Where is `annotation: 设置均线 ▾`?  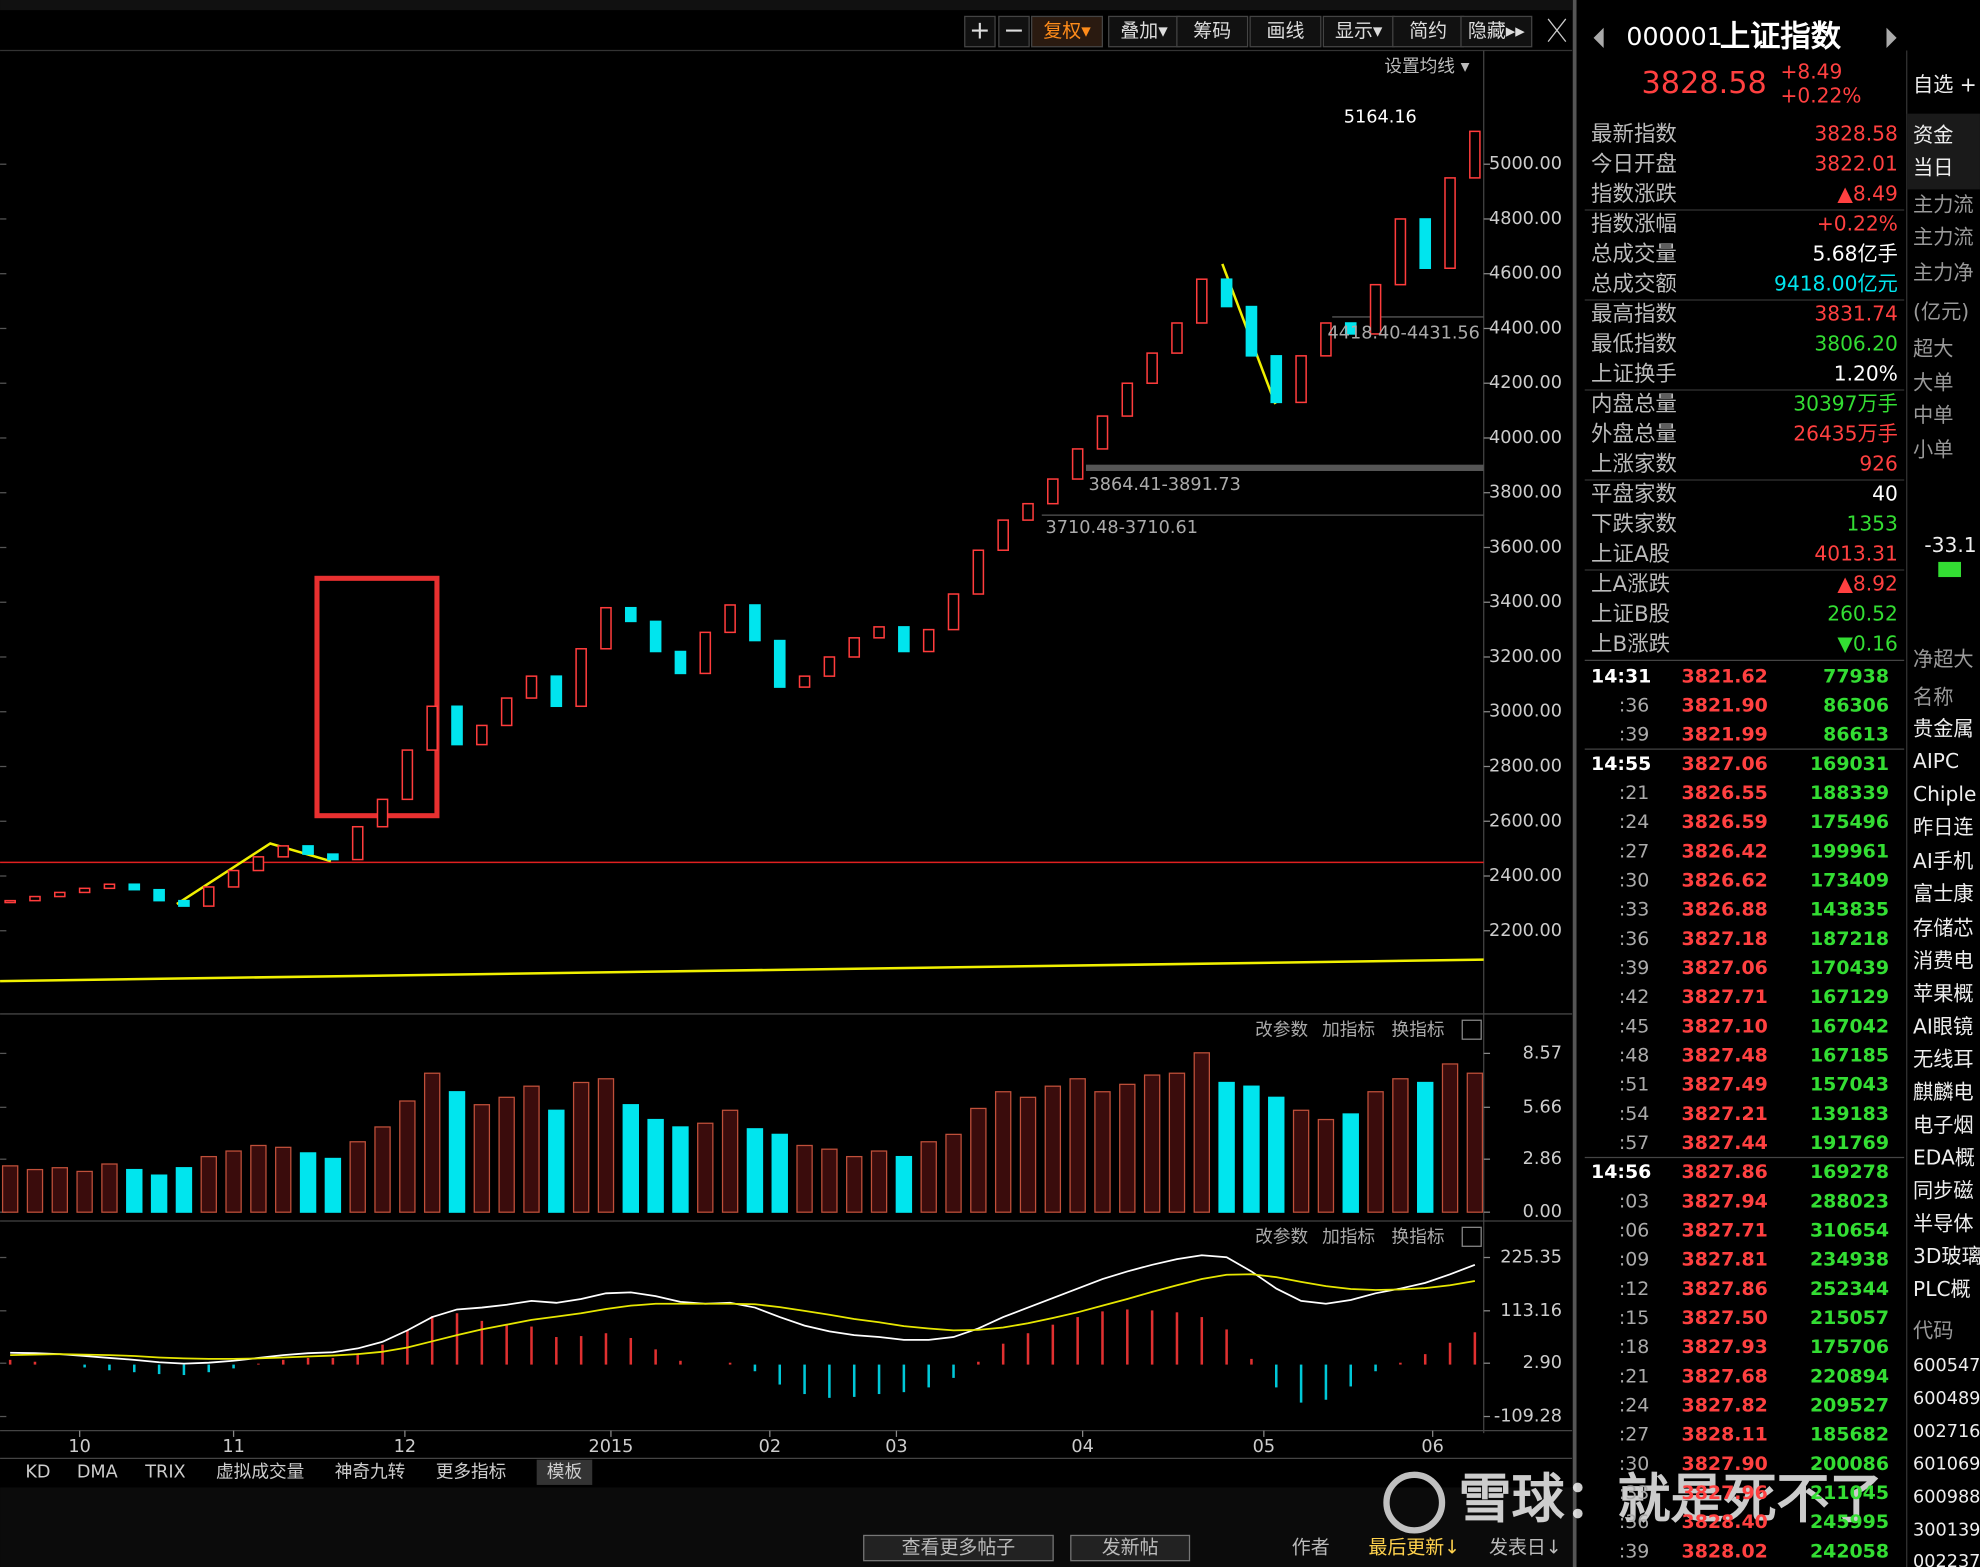
annotation: 设置均线 ▾ is located at coordinates (1426, 66).